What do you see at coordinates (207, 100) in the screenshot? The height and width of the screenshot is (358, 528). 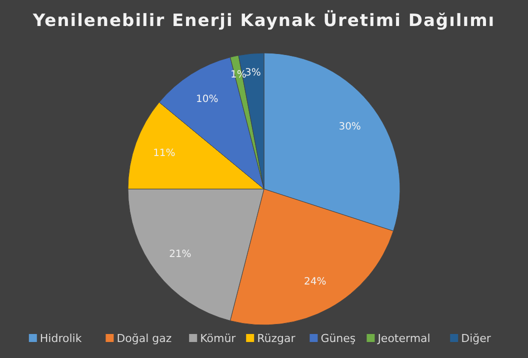 I see `data-label: 10%` at bounding box center [207, 100].